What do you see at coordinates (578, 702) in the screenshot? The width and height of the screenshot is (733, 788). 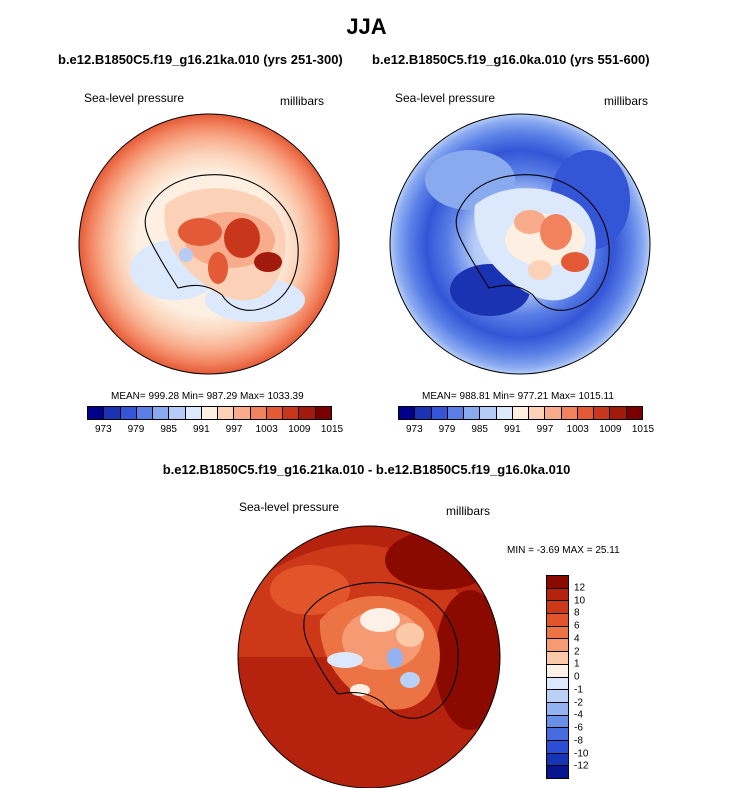 I see `difference-colorbar-tick-label: -2` at bounding box center [578, 702].